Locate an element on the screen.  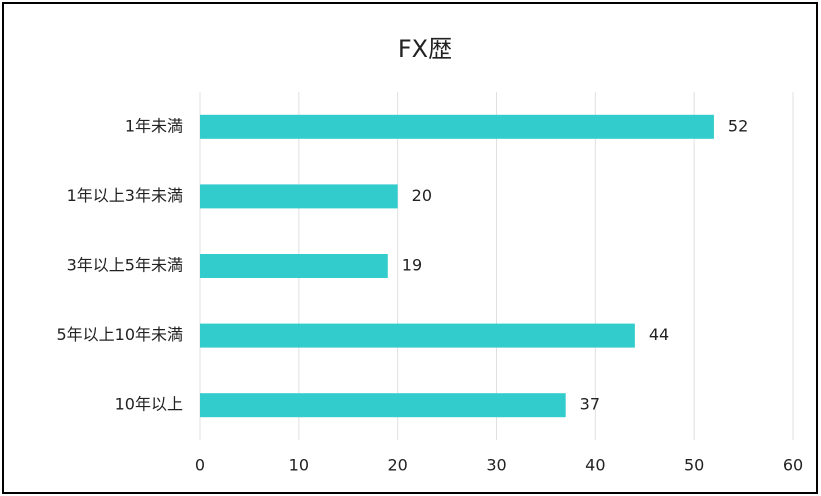
chart-title: FX歴 is located at coordinates (425, 49).